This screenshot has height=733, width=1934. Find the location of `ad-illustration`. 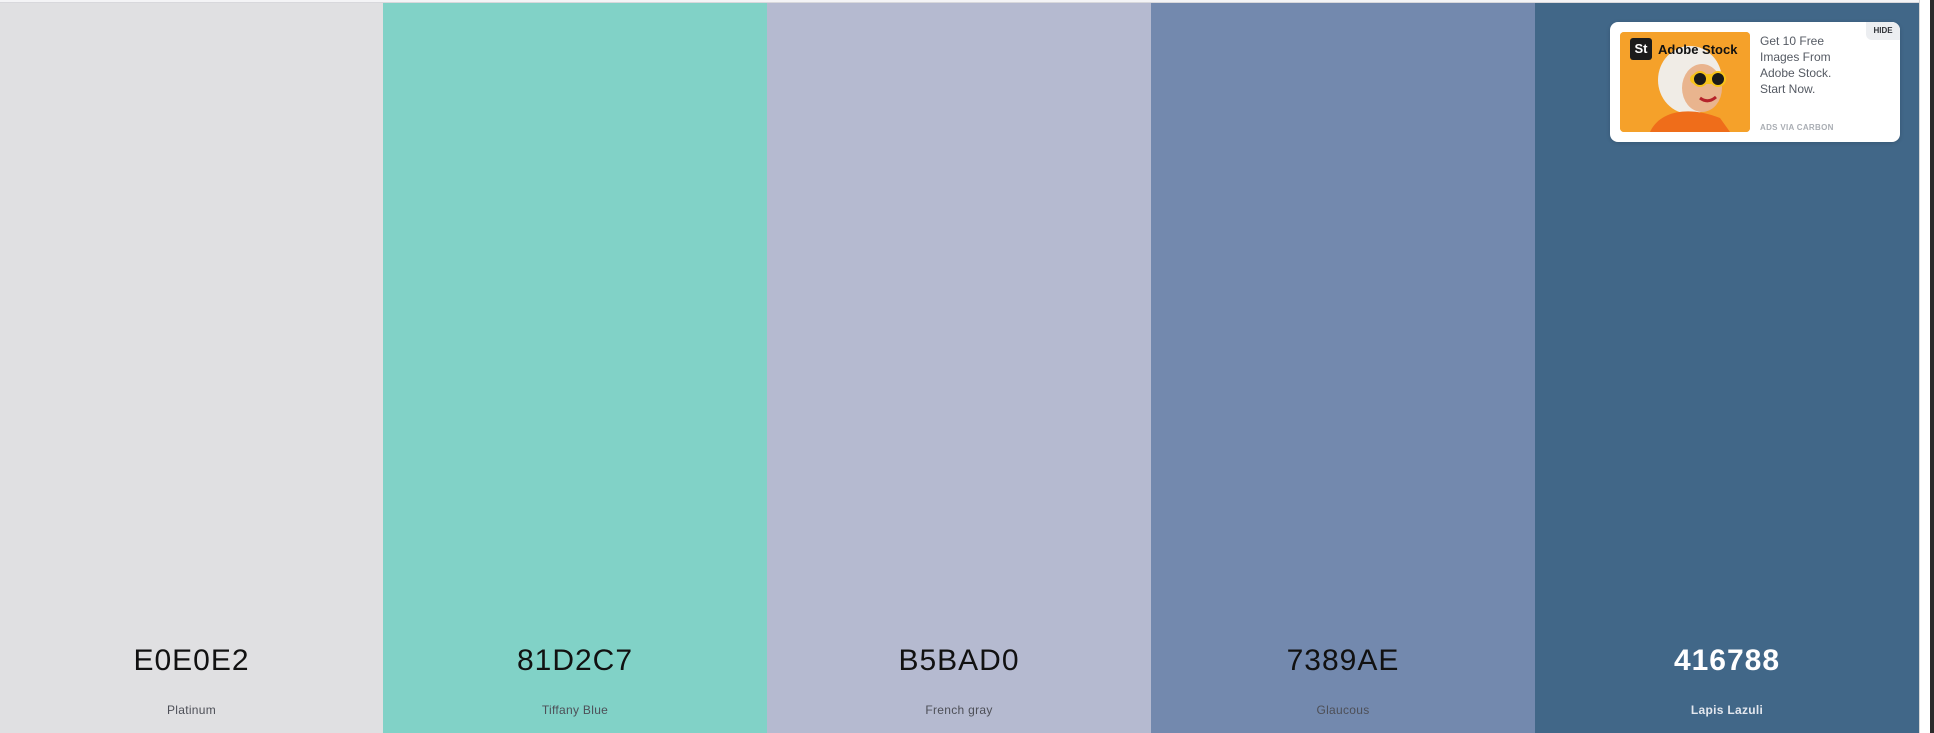

ad-illustration is located at coordinates (1685, 82).